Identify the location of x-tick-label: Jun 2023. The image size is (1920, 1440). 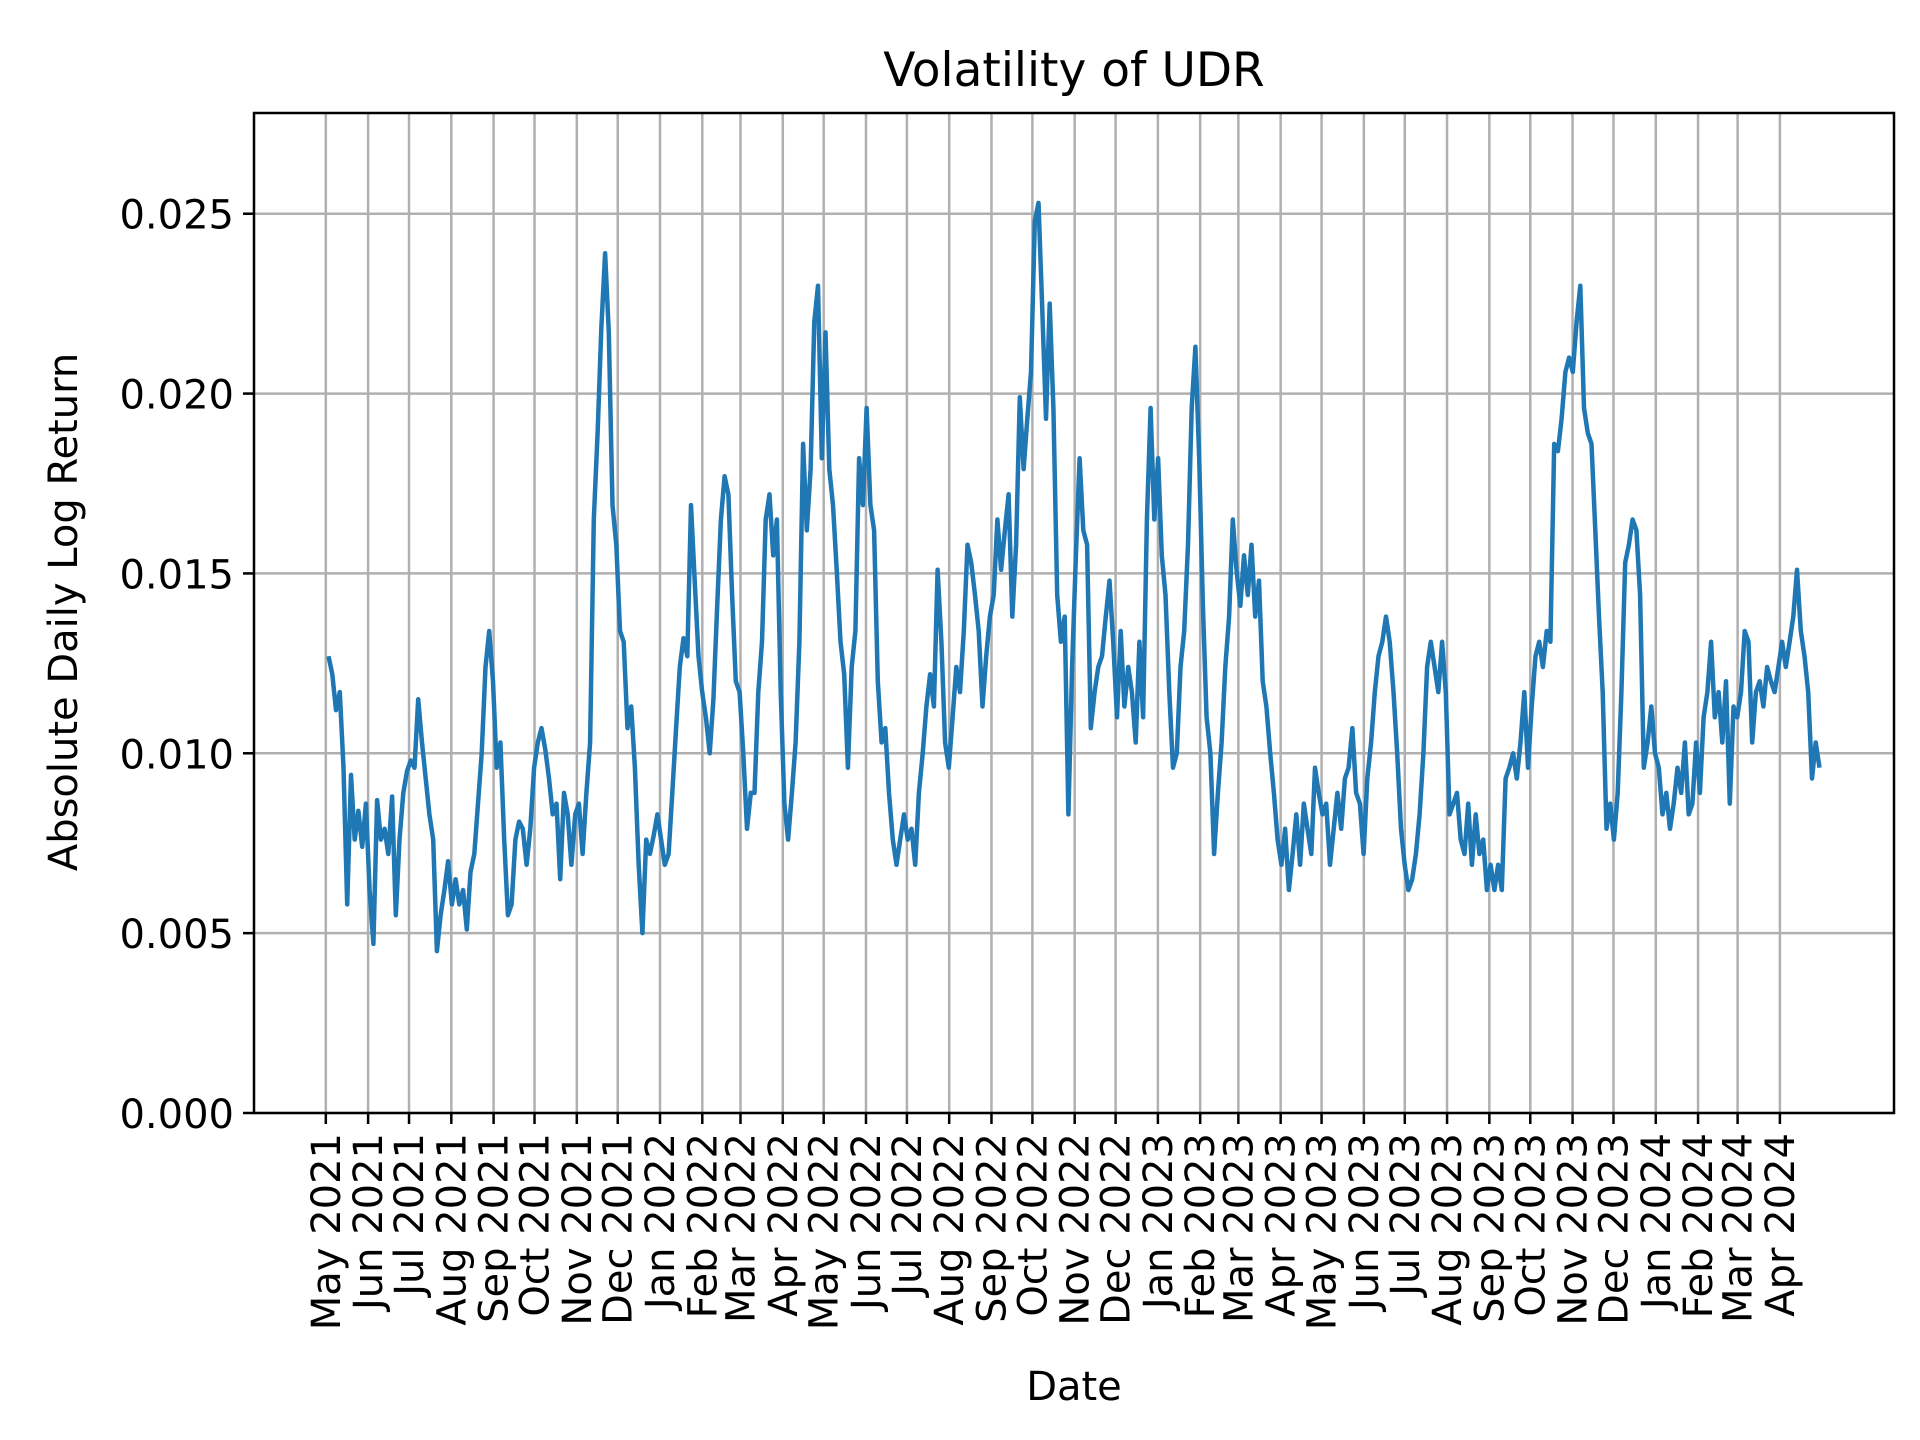
(1365, 1223).